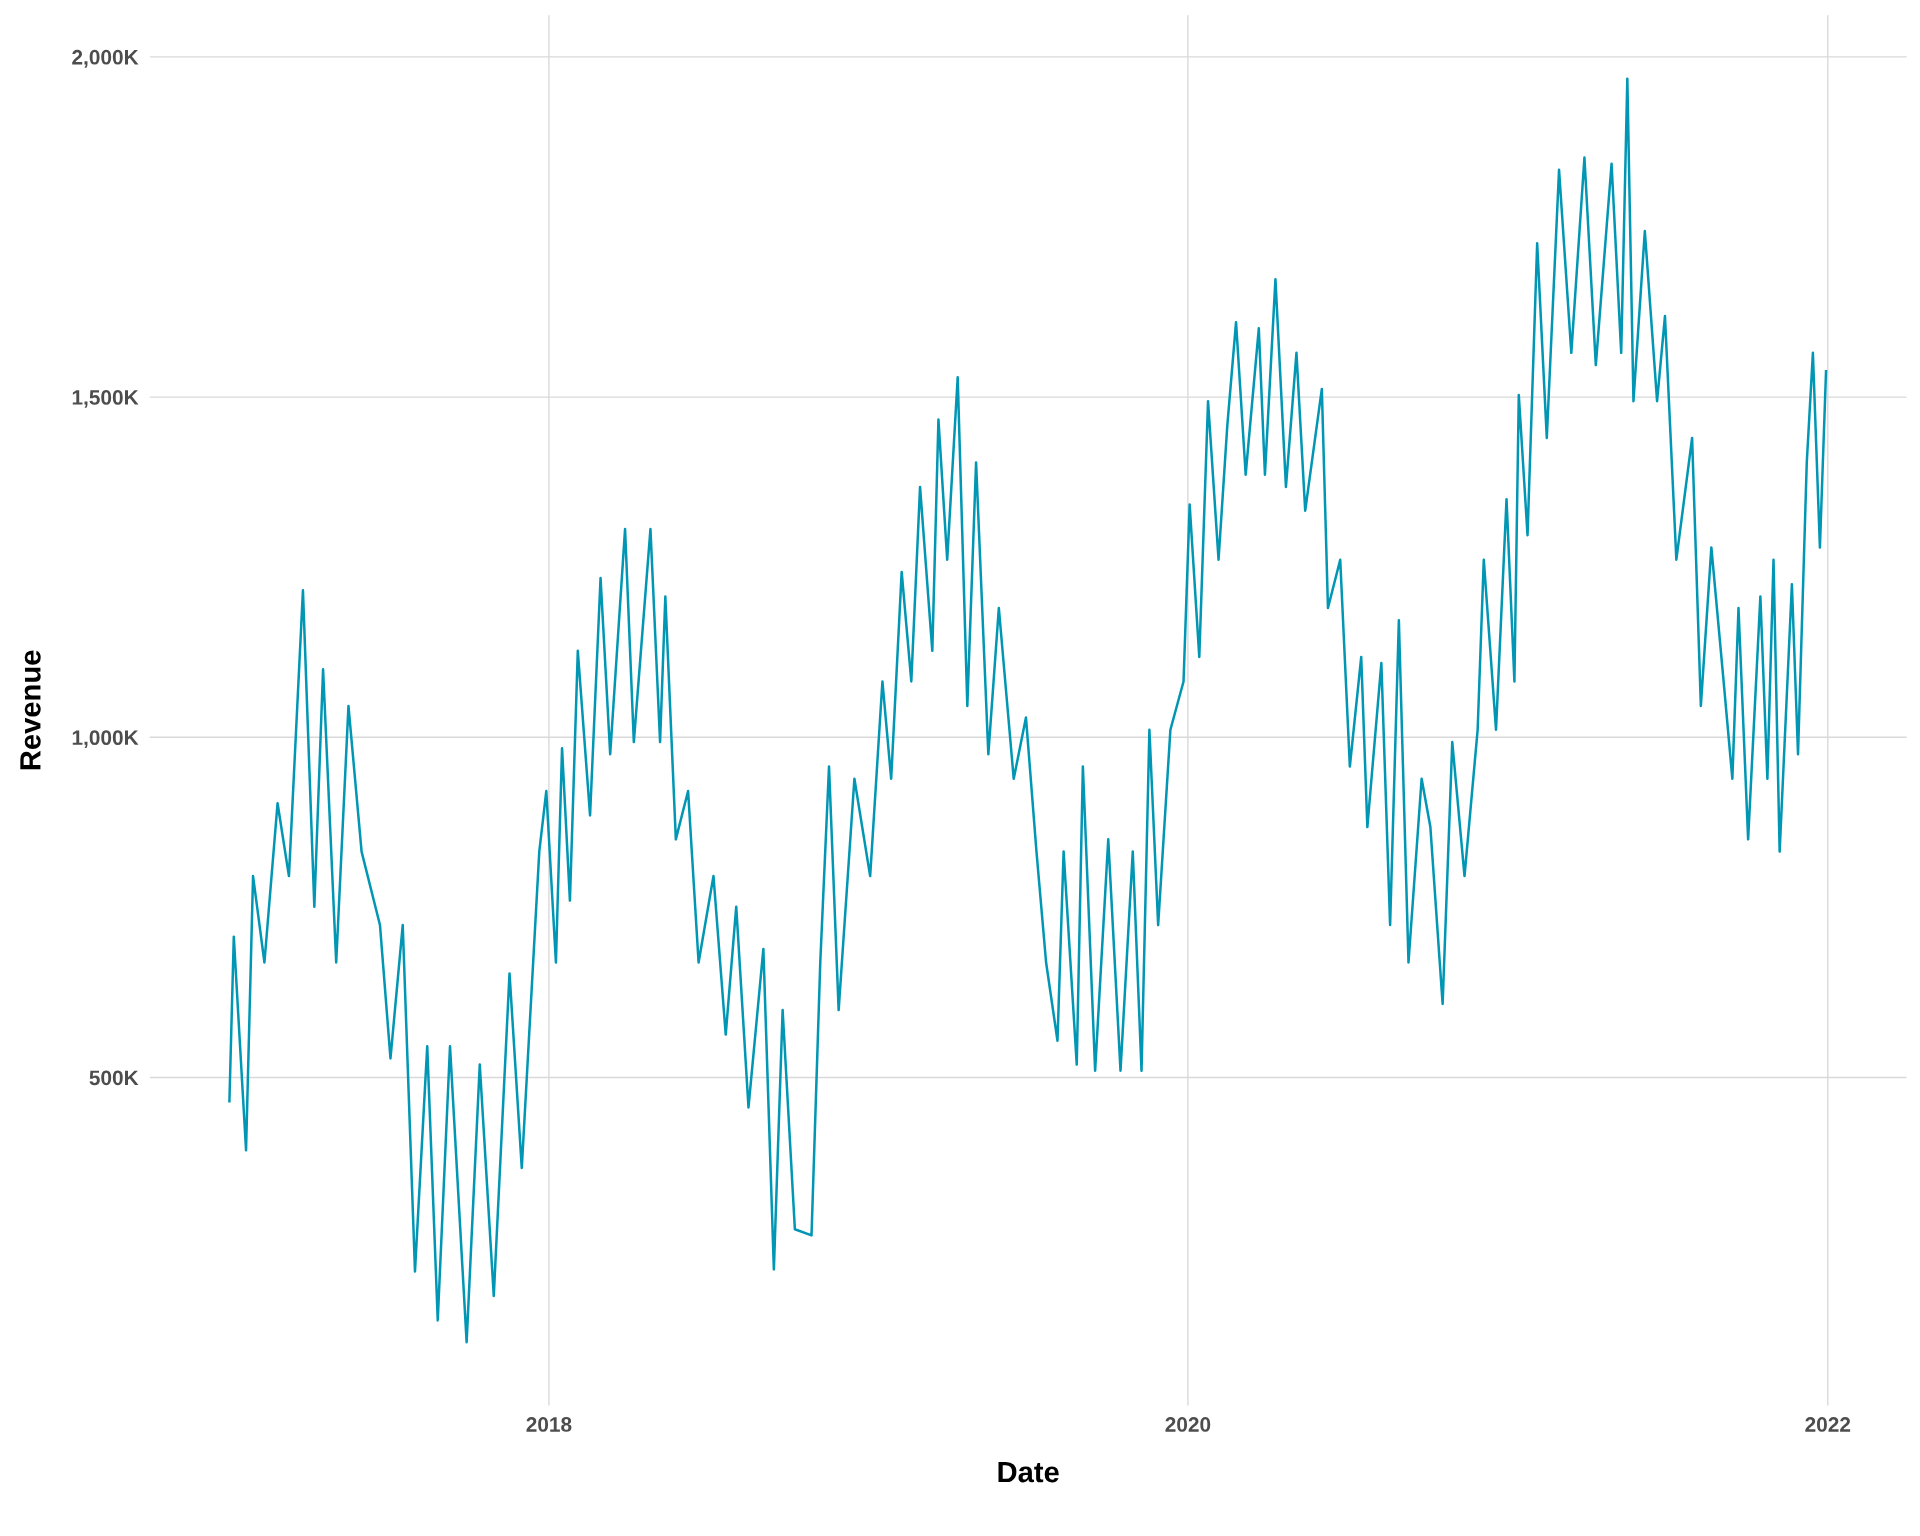 Image resolution: width=1920 pixels, height=1536 pixels. What do you see at coordinates (105, 739) in the screenshot?
I see `y-tick-label: 1,000K` at bounding box center [105, 739].